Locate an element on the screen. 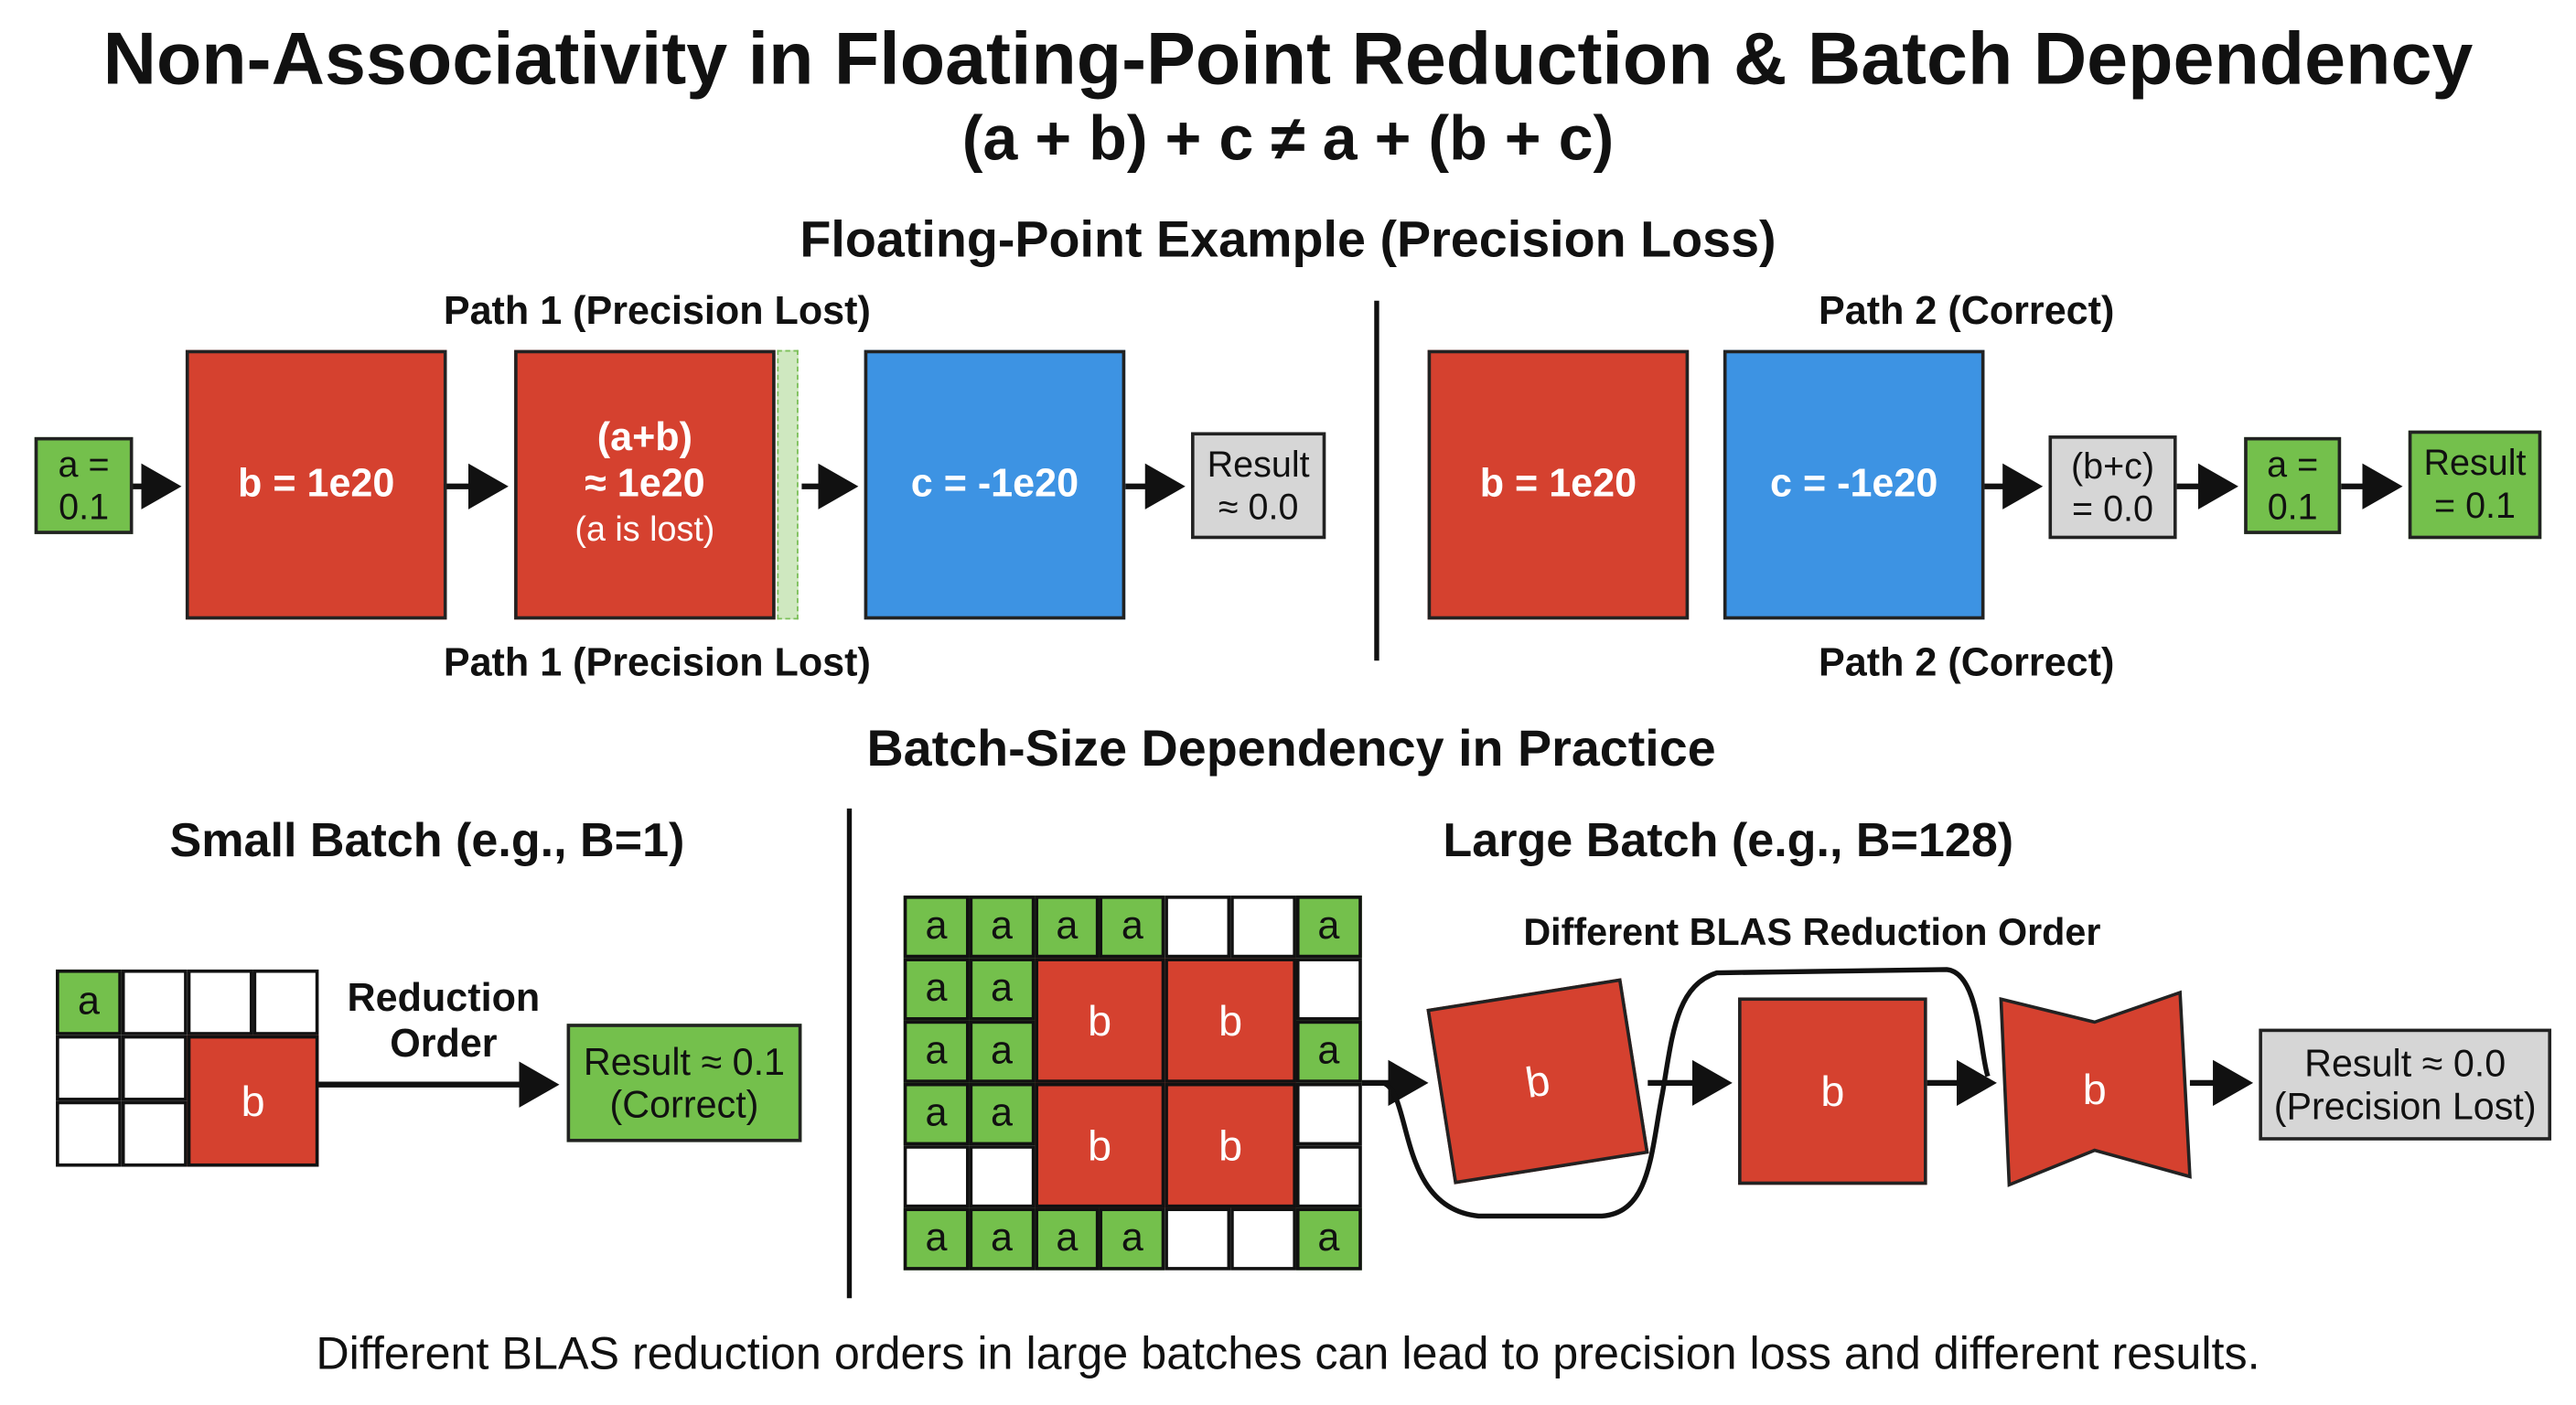  ab-value: ≈ 1e20 is located at coordinates (645, 484).